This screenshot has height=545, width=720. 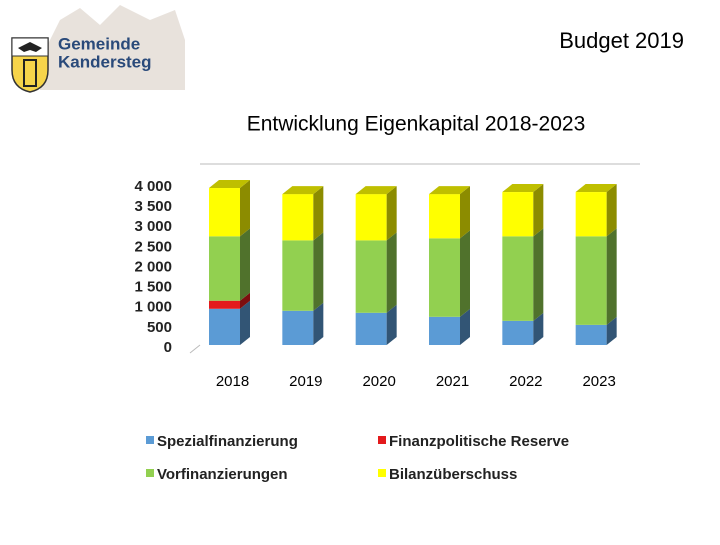 I want to click on legend-label: Bilanzüberschuss, so click(x=453, y=474).